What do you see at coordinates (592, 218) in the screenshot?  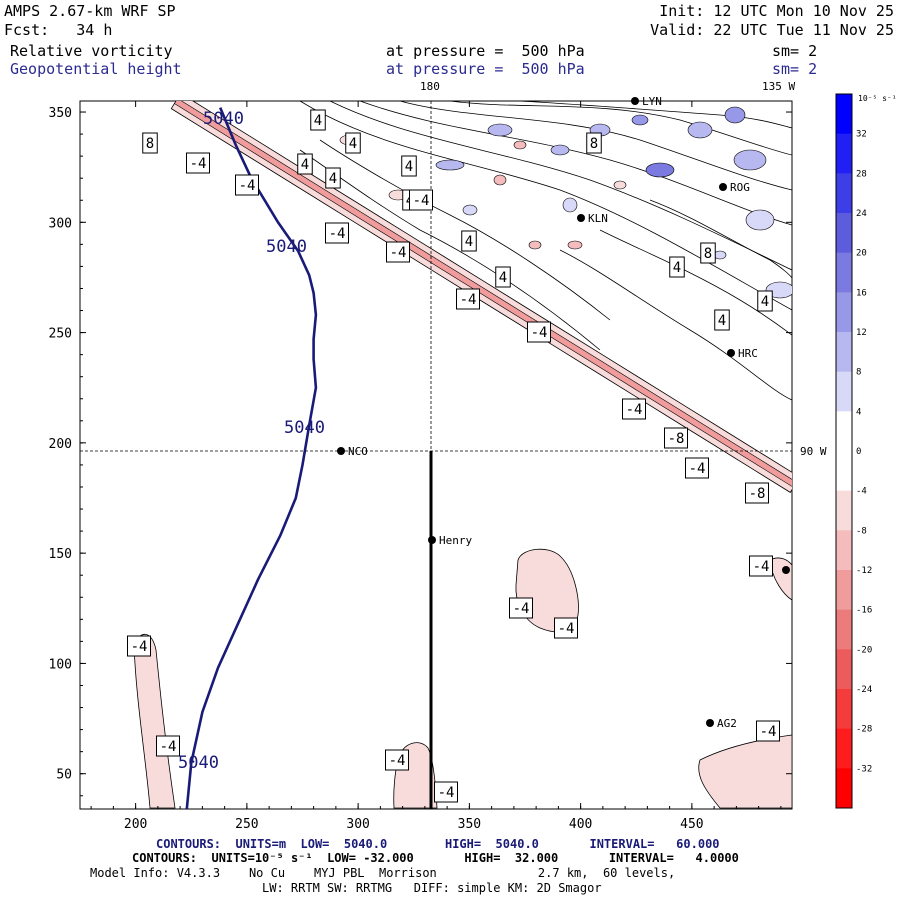 I see `station-kln: KLN` at bounding box center [592, 218].